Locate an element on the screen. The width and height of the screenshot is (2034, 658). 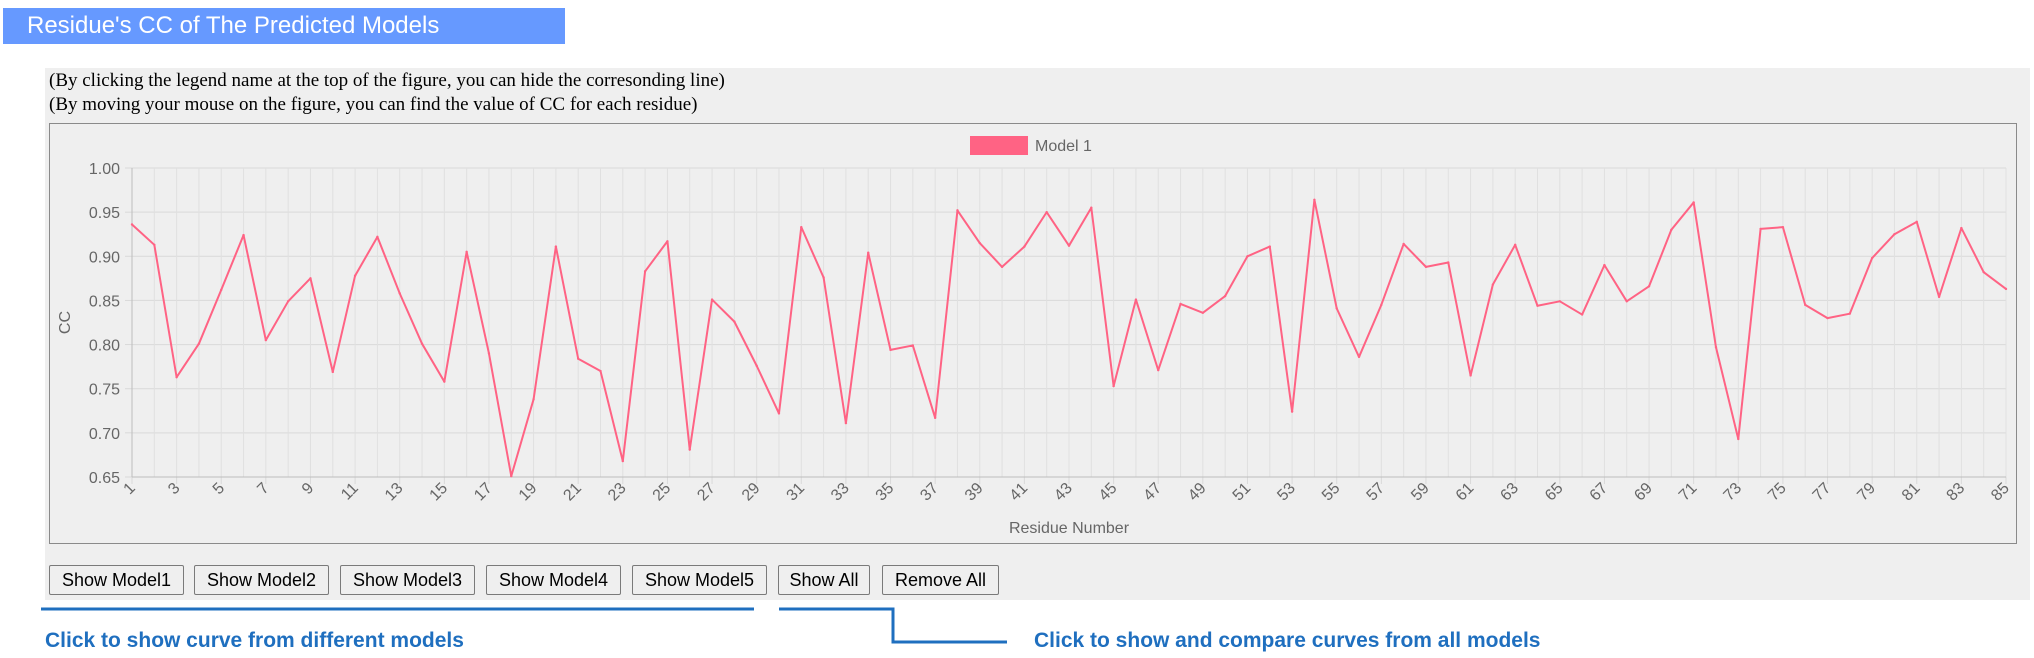
show-model3-button: Show Model3 is located at coordinates (407, 580).